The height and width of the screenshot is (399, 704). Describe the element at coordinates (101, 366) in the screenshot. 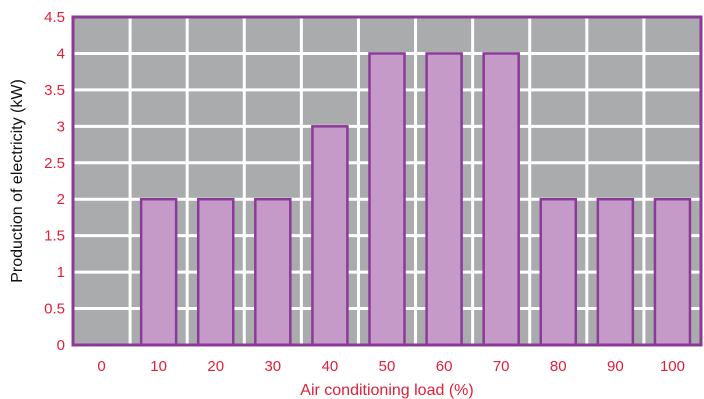

I see `x-tick-label: 0` at that location.